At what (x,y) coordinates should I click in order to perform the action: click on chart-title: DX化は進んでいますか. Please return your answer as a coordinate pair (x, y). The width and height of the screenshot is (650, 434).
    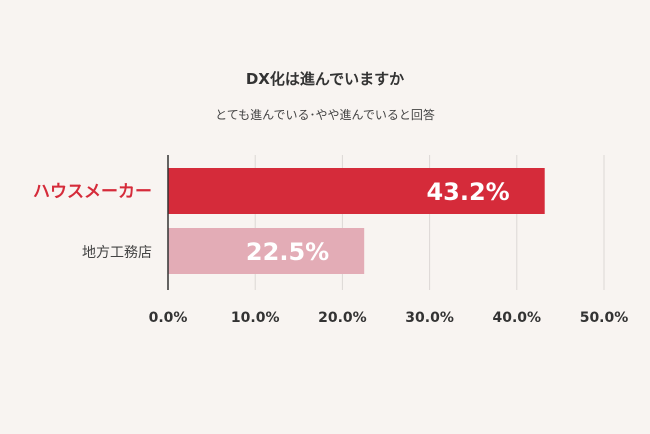
    Looking at the image, I should click on (325, 79).